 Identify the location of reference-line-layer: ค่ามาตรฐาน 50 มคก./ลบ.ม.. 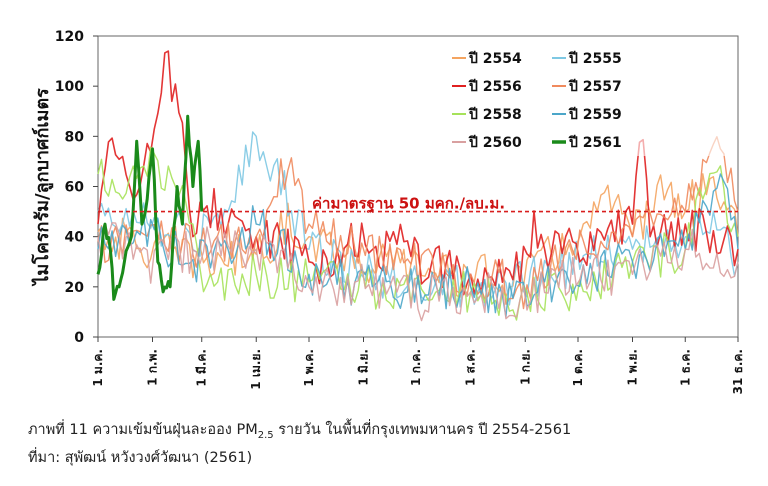
(418, 204).